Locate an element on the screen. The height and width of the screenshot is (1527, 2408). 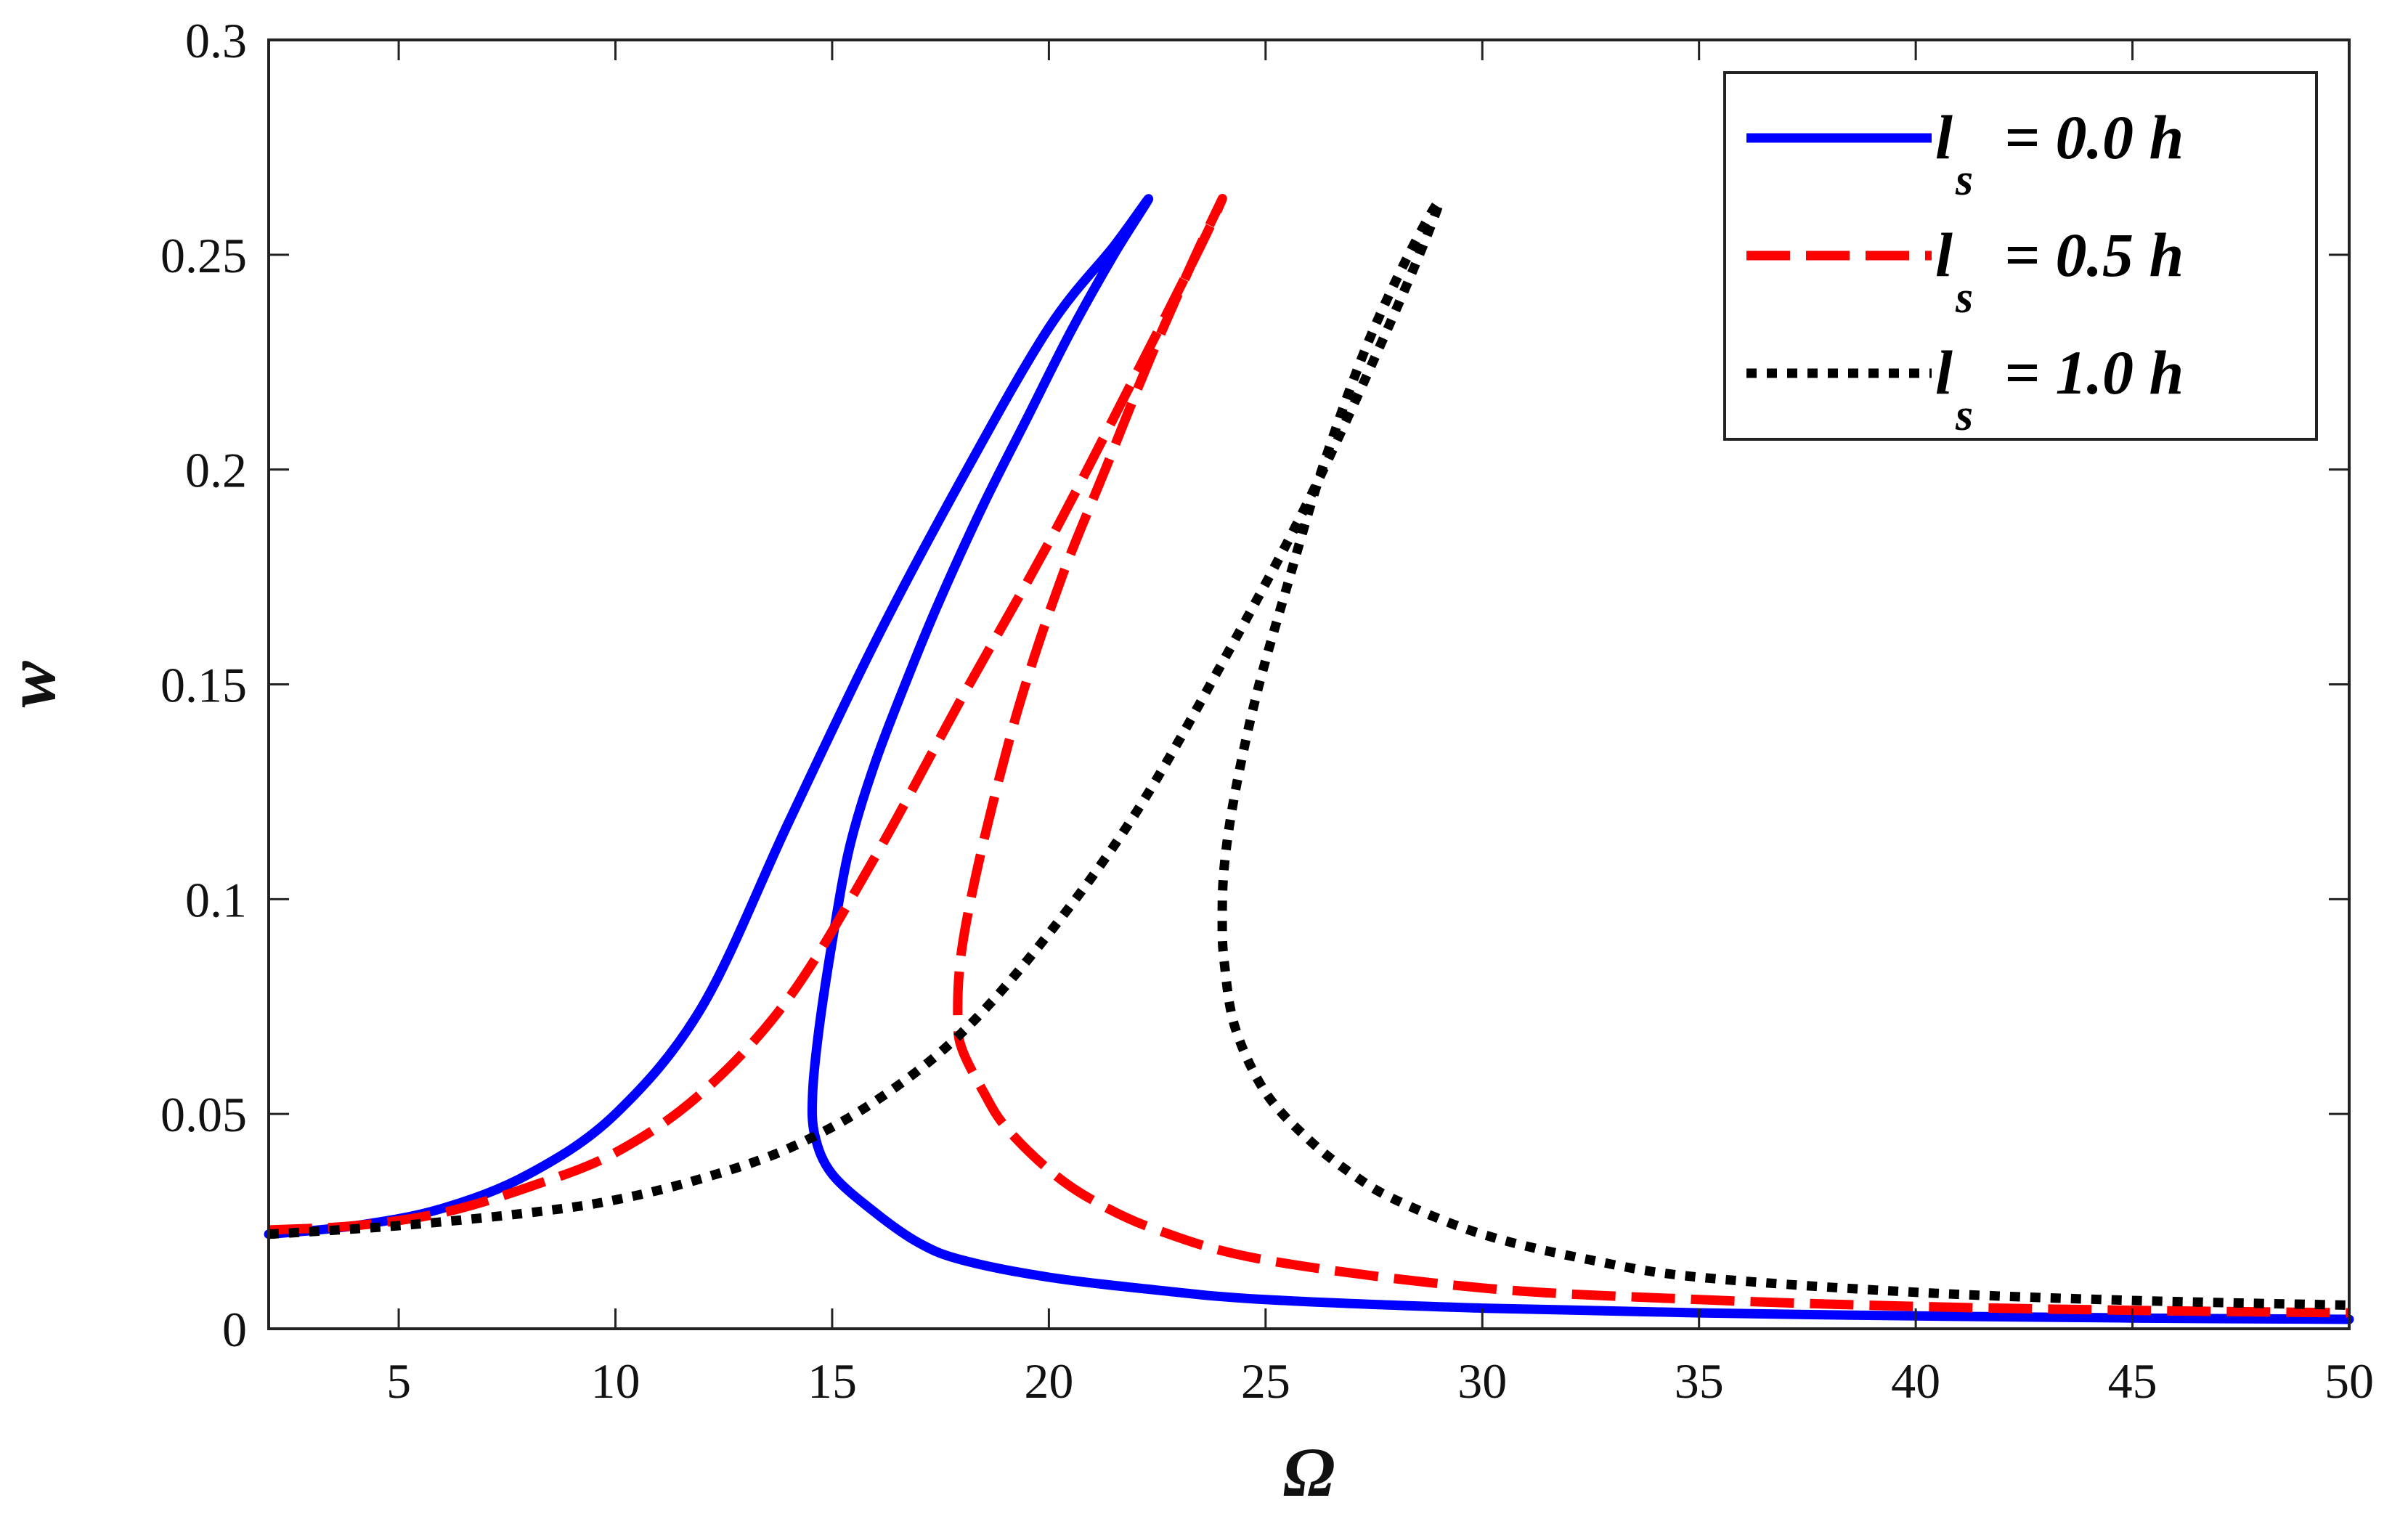
legend-label-tail: = 1.0 h is located at coordinates (2094, 372).